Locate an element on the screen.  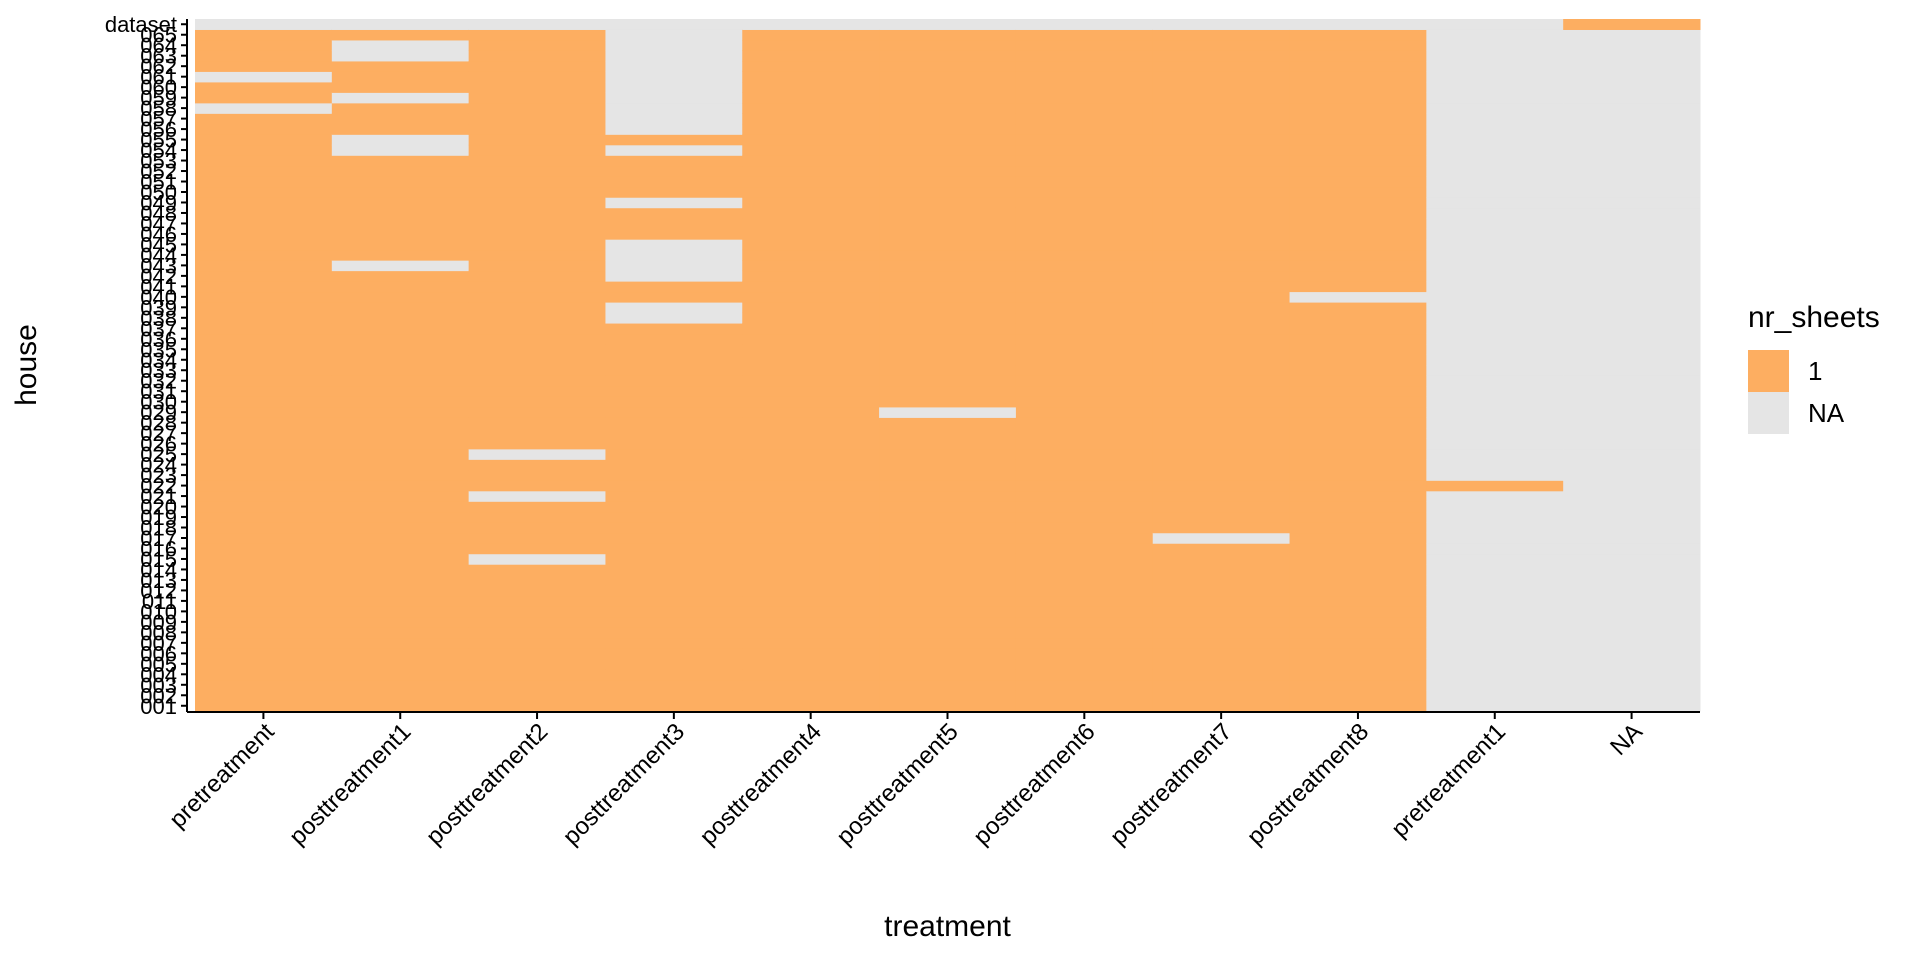
x-tick-label: pretreatment1 is located at coordinates (1448, 780).